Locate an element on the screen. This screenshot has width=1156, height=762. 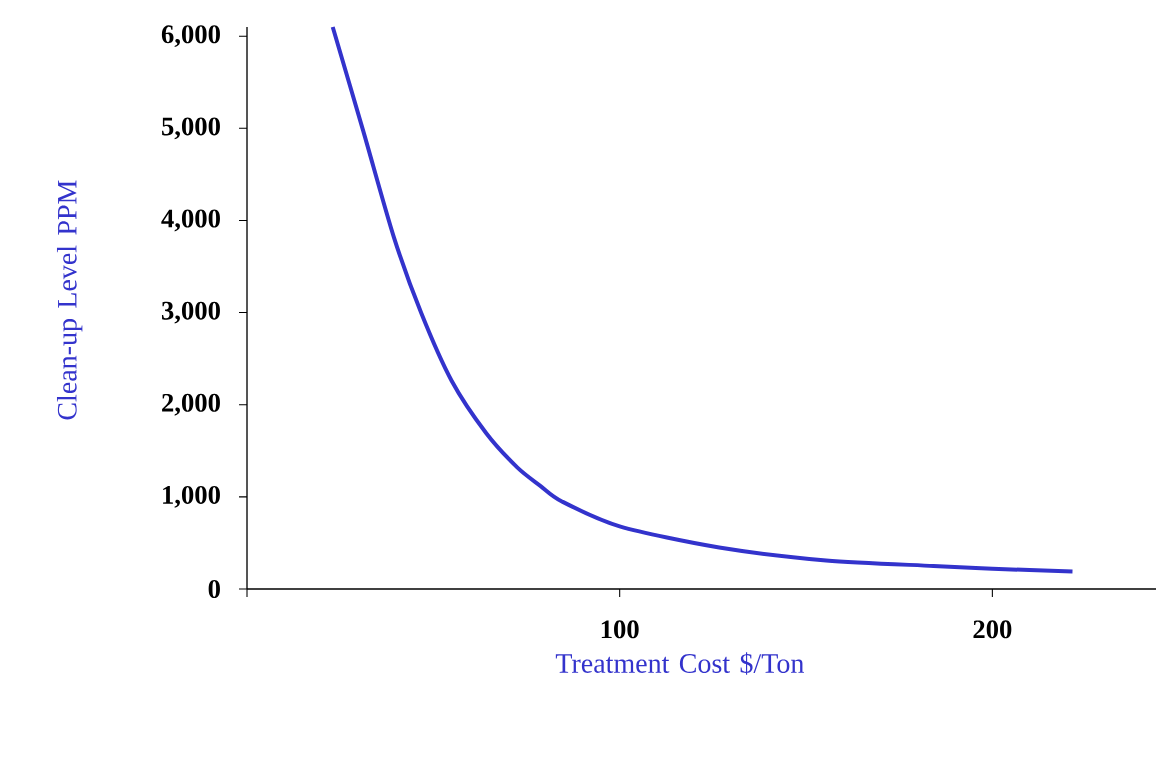
y-tick-label: 6,000 is located at coordinates (190, 36).